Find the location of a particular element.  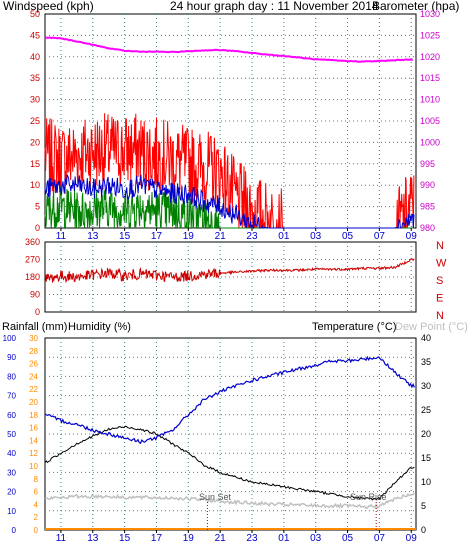

humidity-tick-label: 10 is located at coordinates (11, 511).